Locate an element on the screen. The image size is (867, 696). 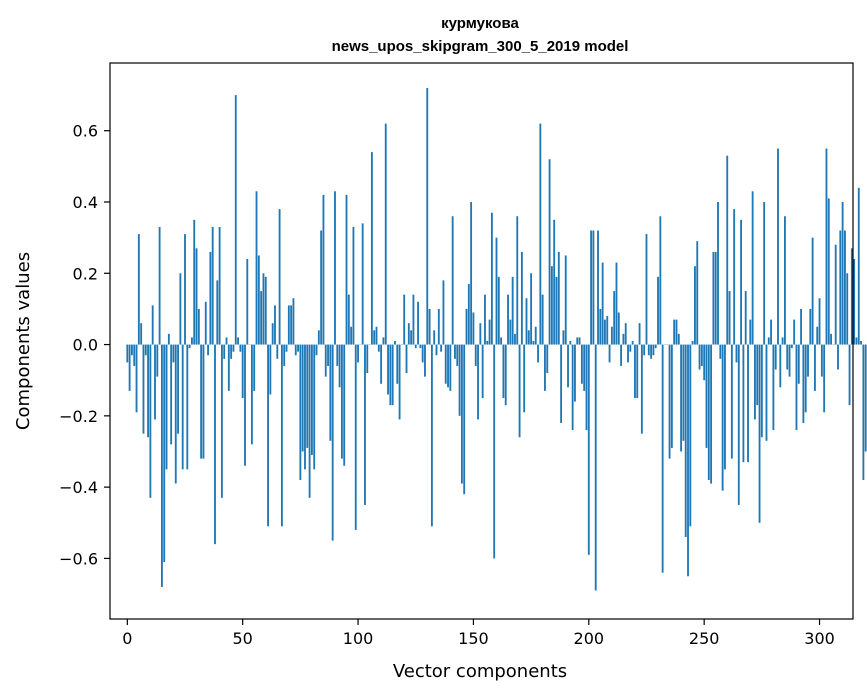
x-tick-label: 300 is located at coordinates (819, 638).